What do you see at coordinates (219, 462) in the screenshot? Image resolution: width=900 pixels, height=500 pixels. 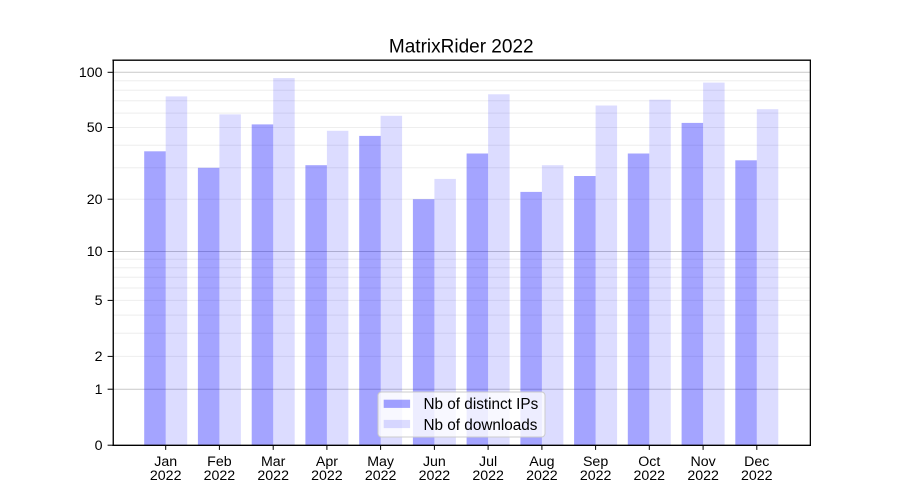 I see `svg-text: Feb` at bounding box center [219, 462].